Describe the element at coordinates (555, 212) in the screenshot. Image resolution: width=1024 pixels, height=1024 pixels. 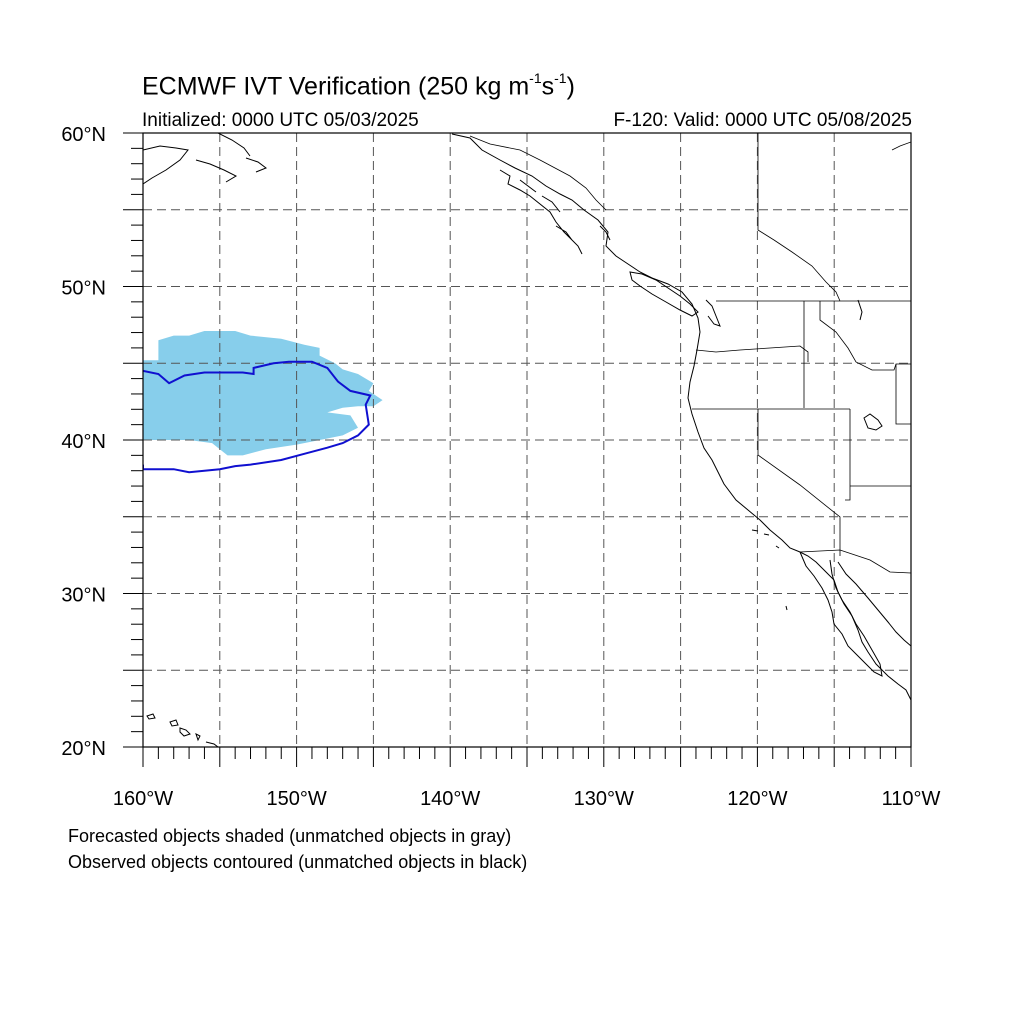
I see `alaska-panhandle-islands` at that location.